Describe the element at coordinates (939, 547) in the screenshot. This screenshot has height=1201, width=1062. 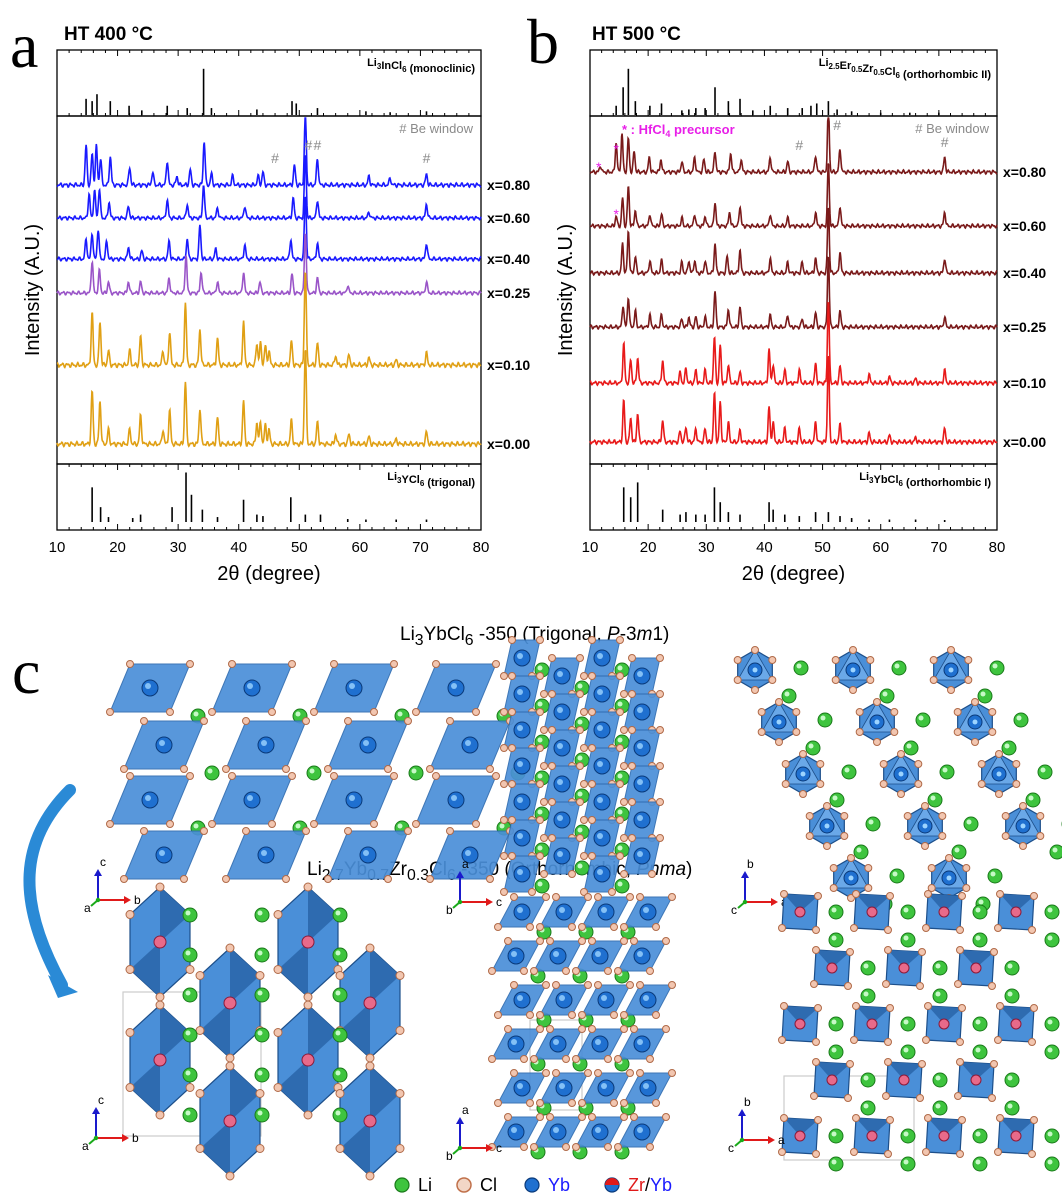
I see `chart-b-xtick-label-6: 70` at that location.